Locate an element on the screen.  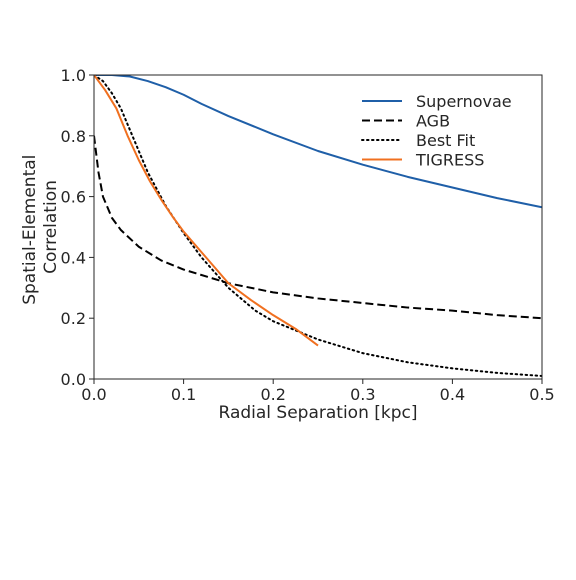
legend-item: Supernovae is located at coordinates (437, 101).